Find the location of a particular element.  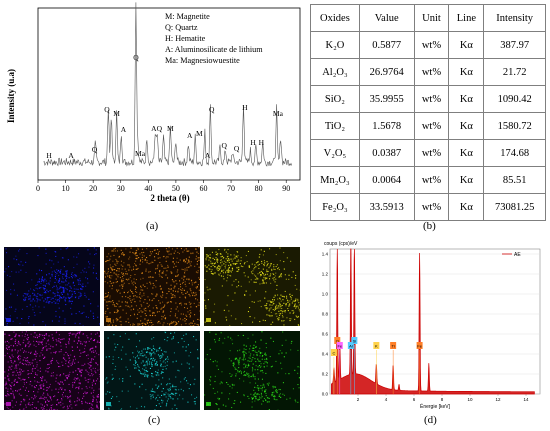

xrd-peak-label: H is located at coordinates (245, 107).